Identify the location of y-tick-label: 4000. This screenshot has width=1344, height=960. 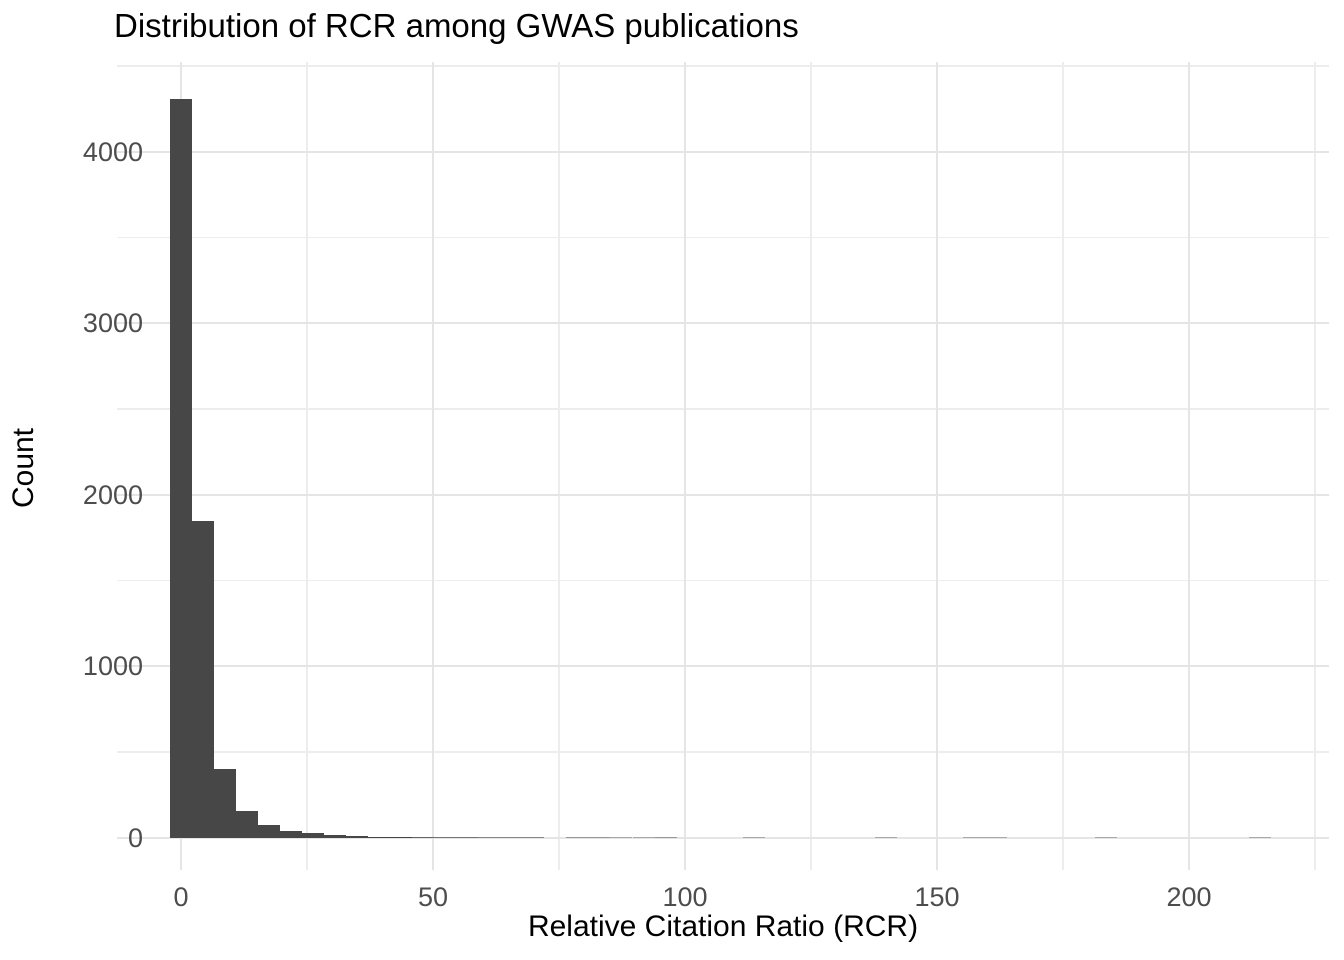
(112, 151).